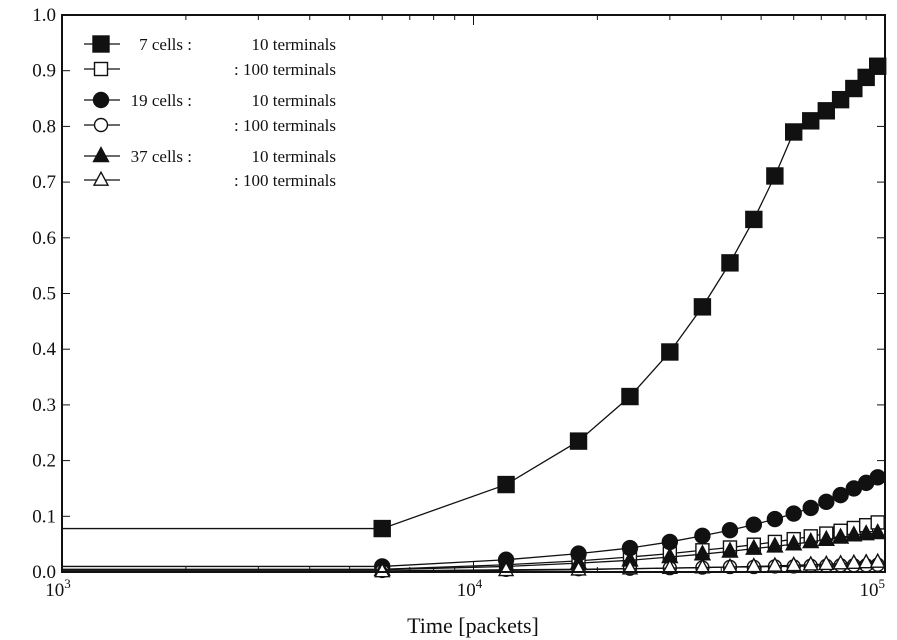 The height and width of the screenshot is (640, 897). I want to click on y-tick-label: 0.8, so click(44, 126).